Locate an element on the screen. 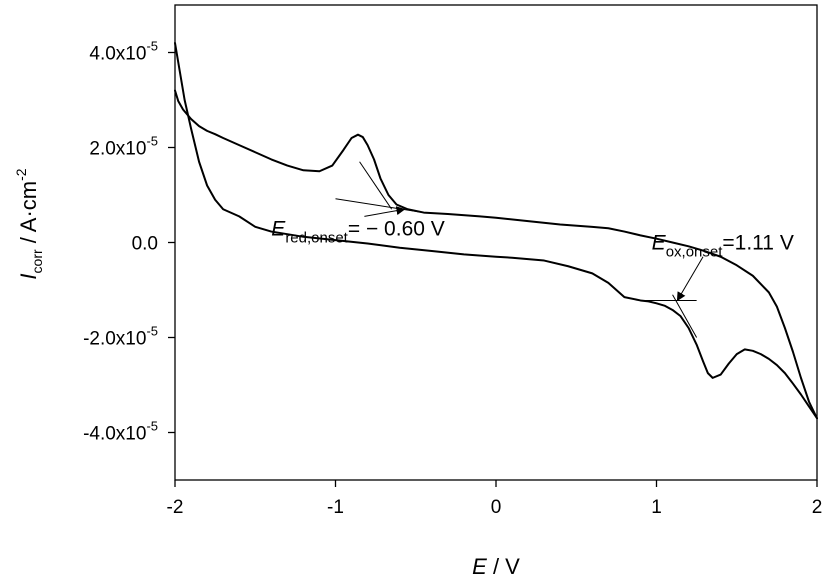 The image size is (827, 582). y-tick-label: -2.0x10⁻⁵ is located at coordinates (120, 337).